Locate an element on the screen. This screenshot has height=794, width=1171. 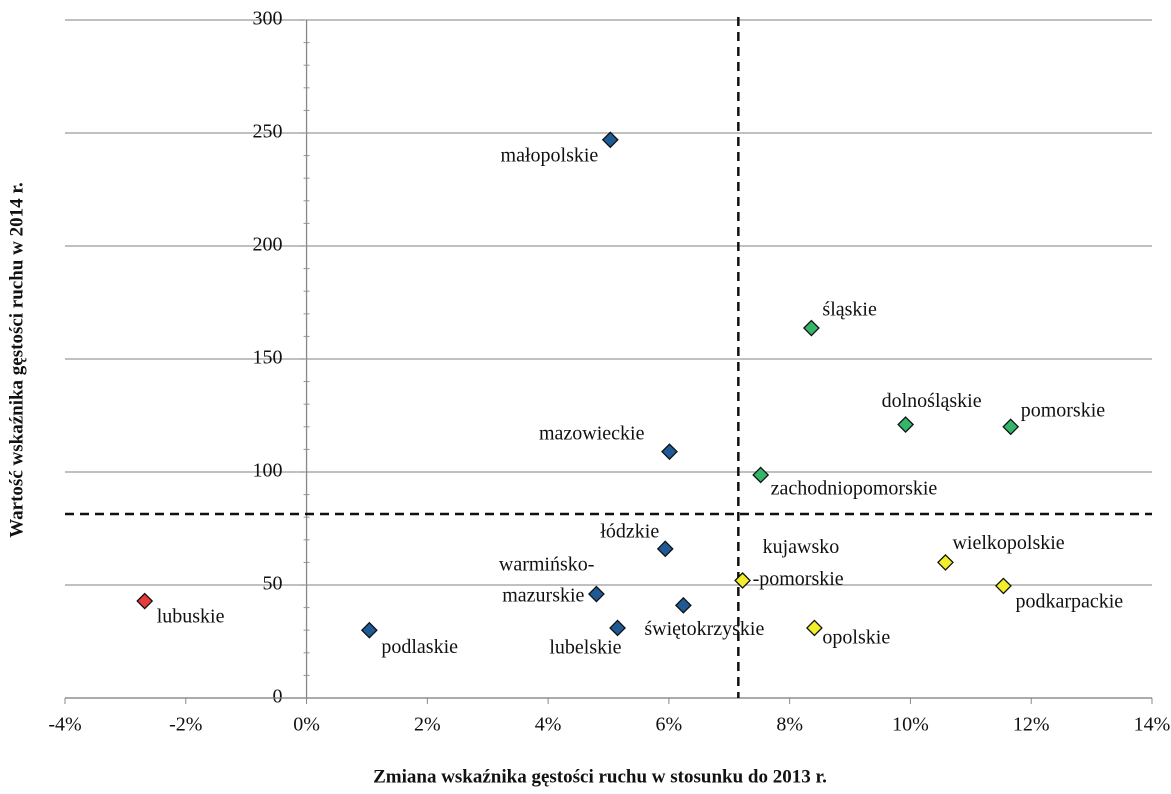
x-tick-label: 8% is located at coordinates (789, 725).